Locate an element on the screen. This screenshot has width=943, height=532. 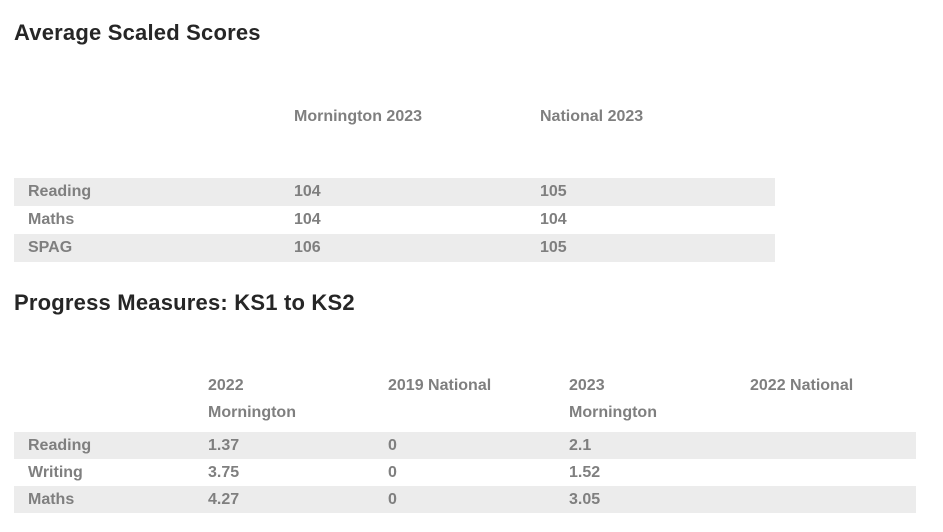
scores-col-header-mornington-2023: Mornington 2023 is located at coordinates (358, 116).